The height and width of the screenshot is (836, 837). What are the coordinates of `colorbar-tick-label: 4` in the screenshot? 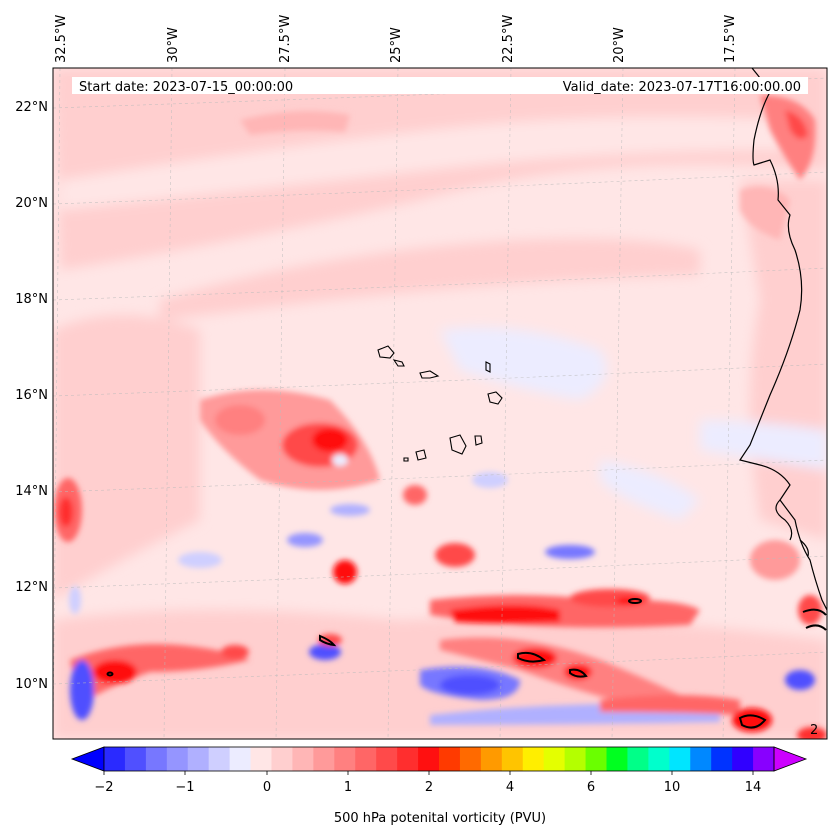 It's located at (510, 787).